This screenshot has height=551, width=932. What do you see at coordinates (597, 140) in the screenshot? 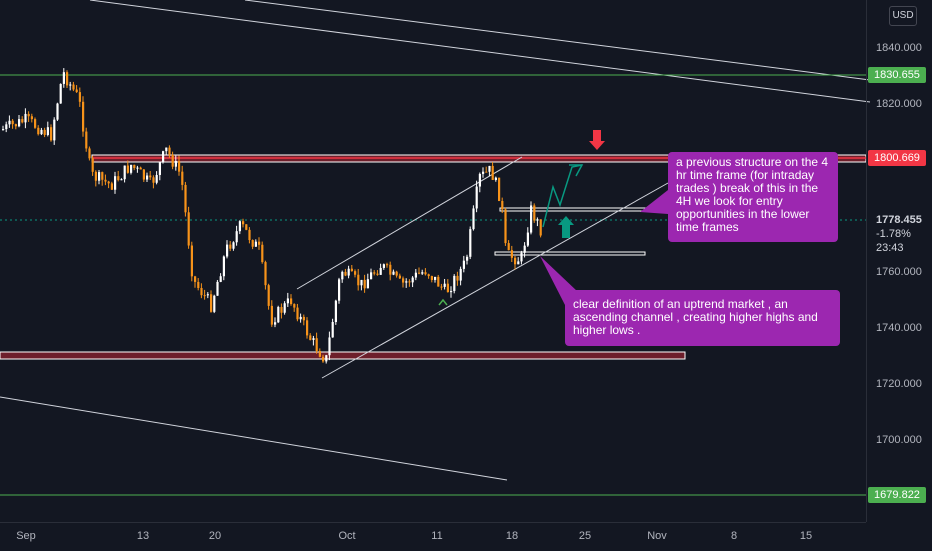
I see `arrow-down-icon` at bounding box center [597, 140].